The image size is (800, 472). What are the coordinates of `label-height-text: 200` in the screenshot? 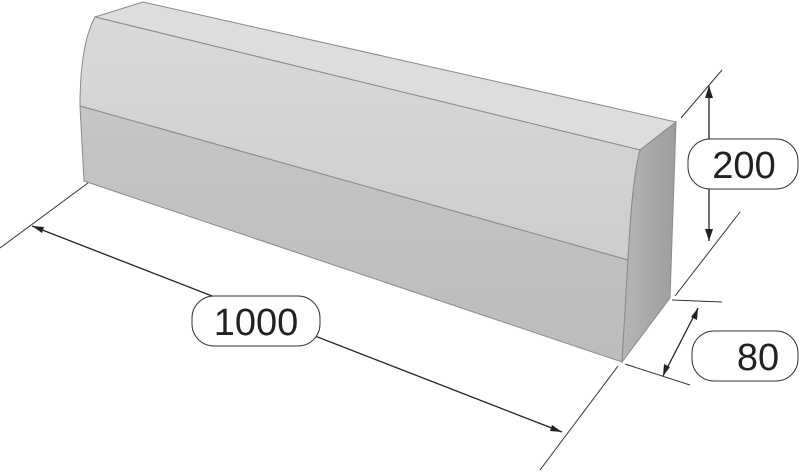 It's located at (743, 166).